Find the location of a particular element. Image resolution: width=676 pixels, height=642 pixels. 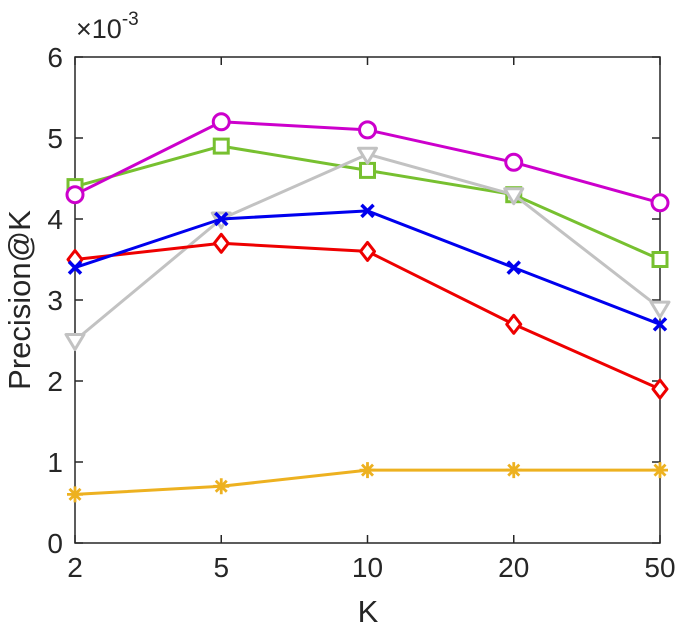

series-yellow-asterisk is located at coordinates (367, 482).